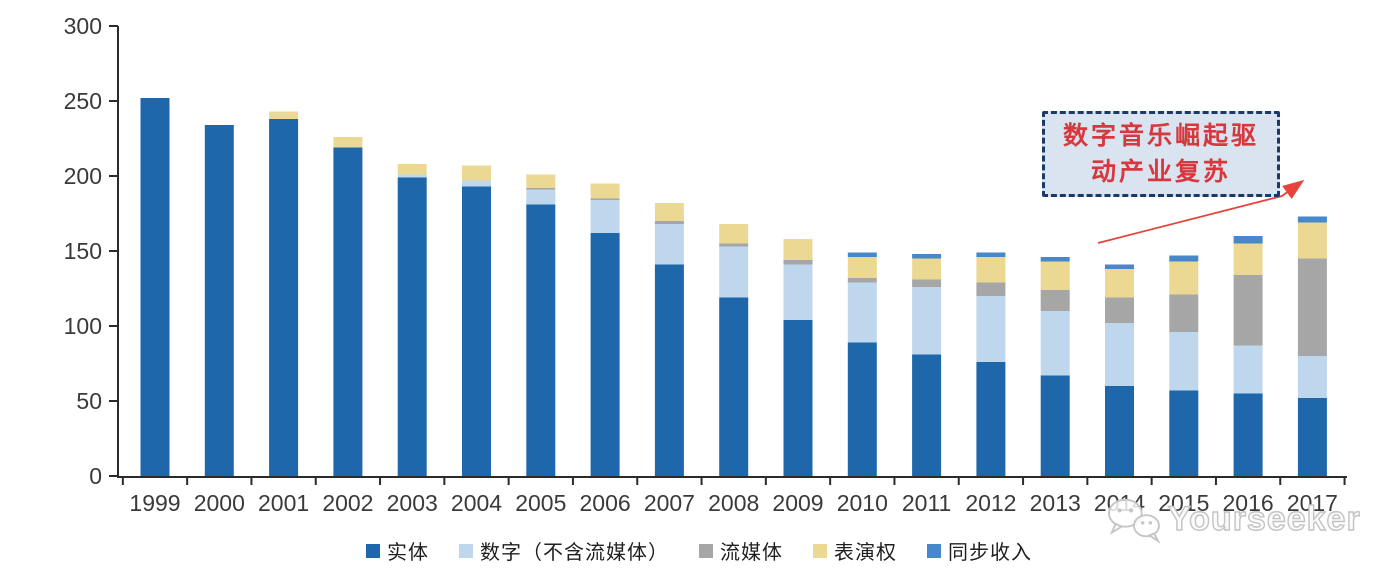  What do you see at coordinates (83, 26) in the screenshot?
I see `y-tick-label: 300` at bounding box center [83, 26].